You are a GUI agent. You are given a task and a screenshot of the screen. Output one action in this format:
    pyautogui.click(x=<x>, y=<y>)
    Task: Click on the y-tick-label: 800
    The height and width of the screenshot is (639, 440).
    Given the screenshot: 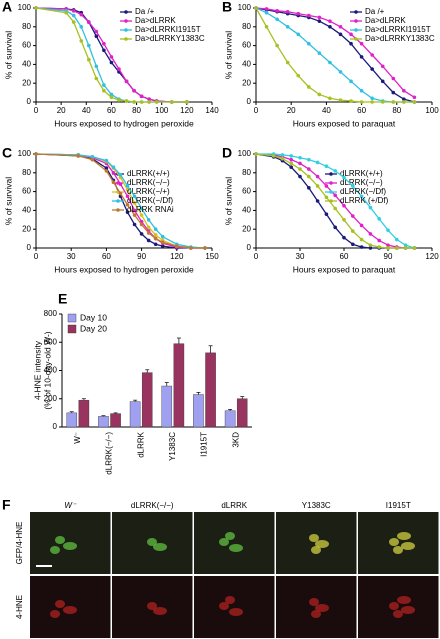 What is the action you would take?
    pyautogui.click(x=51, y=313)
    